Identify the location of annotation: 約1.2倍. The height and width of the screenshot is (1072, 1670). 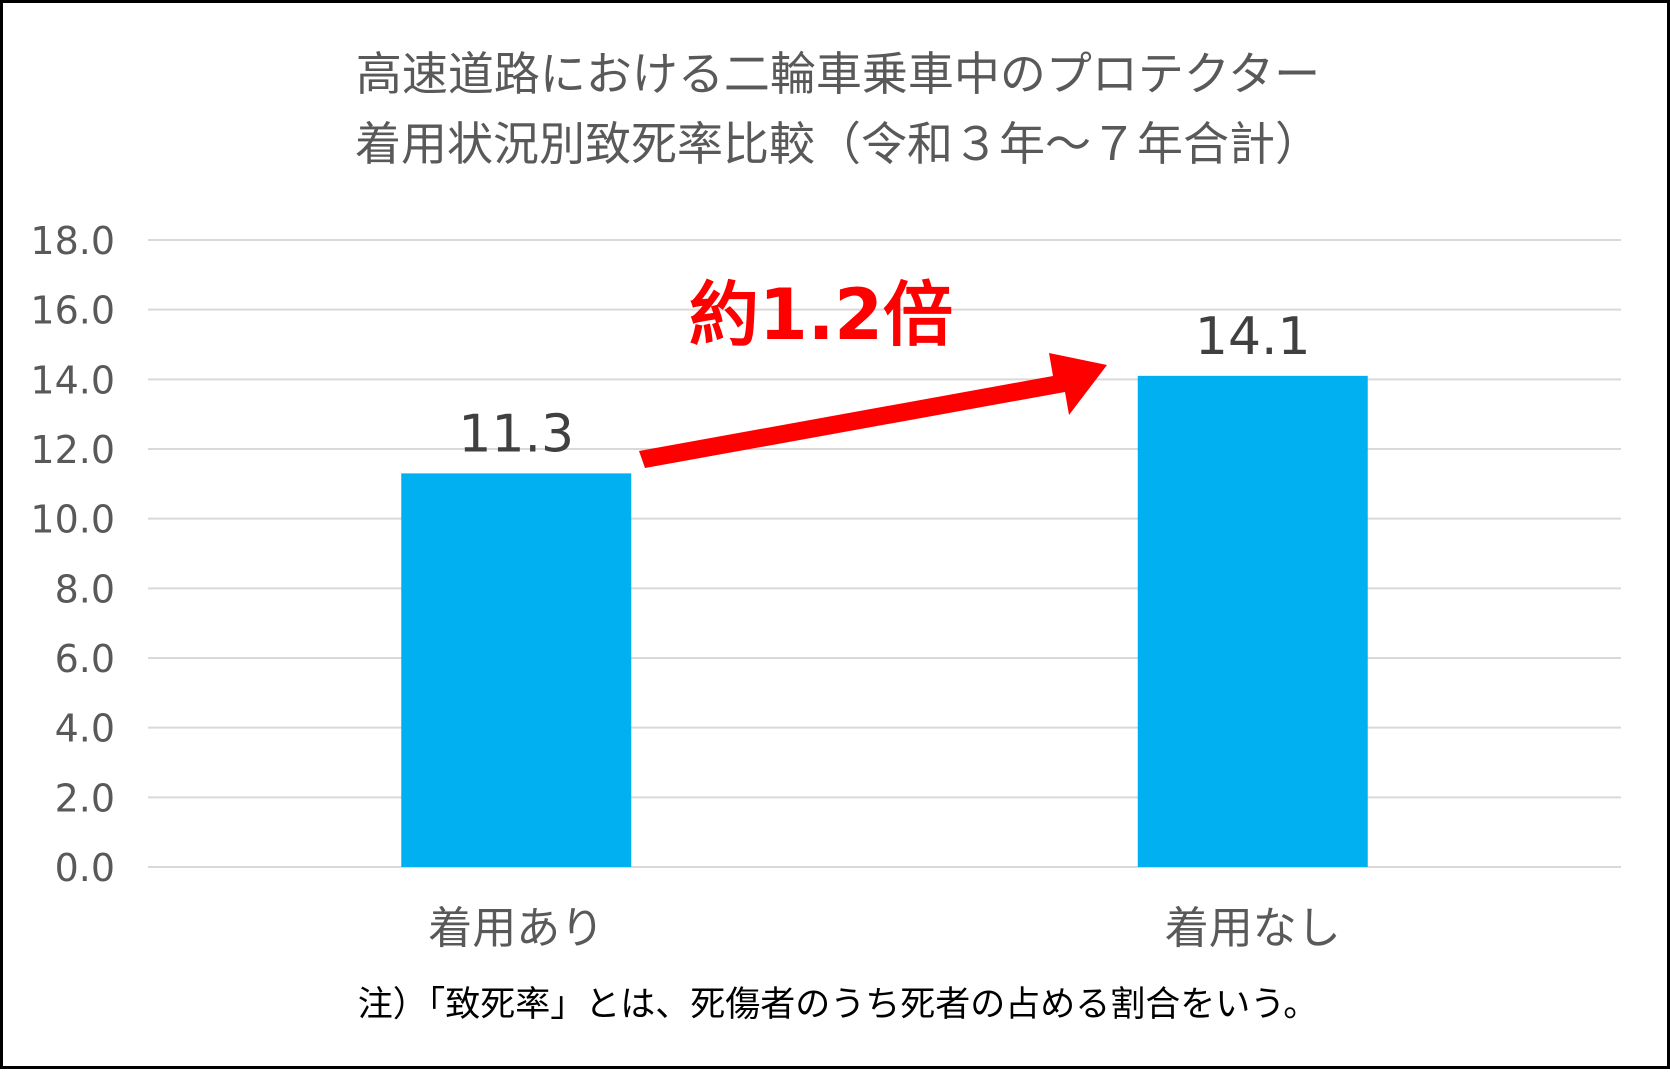
(873, 371).